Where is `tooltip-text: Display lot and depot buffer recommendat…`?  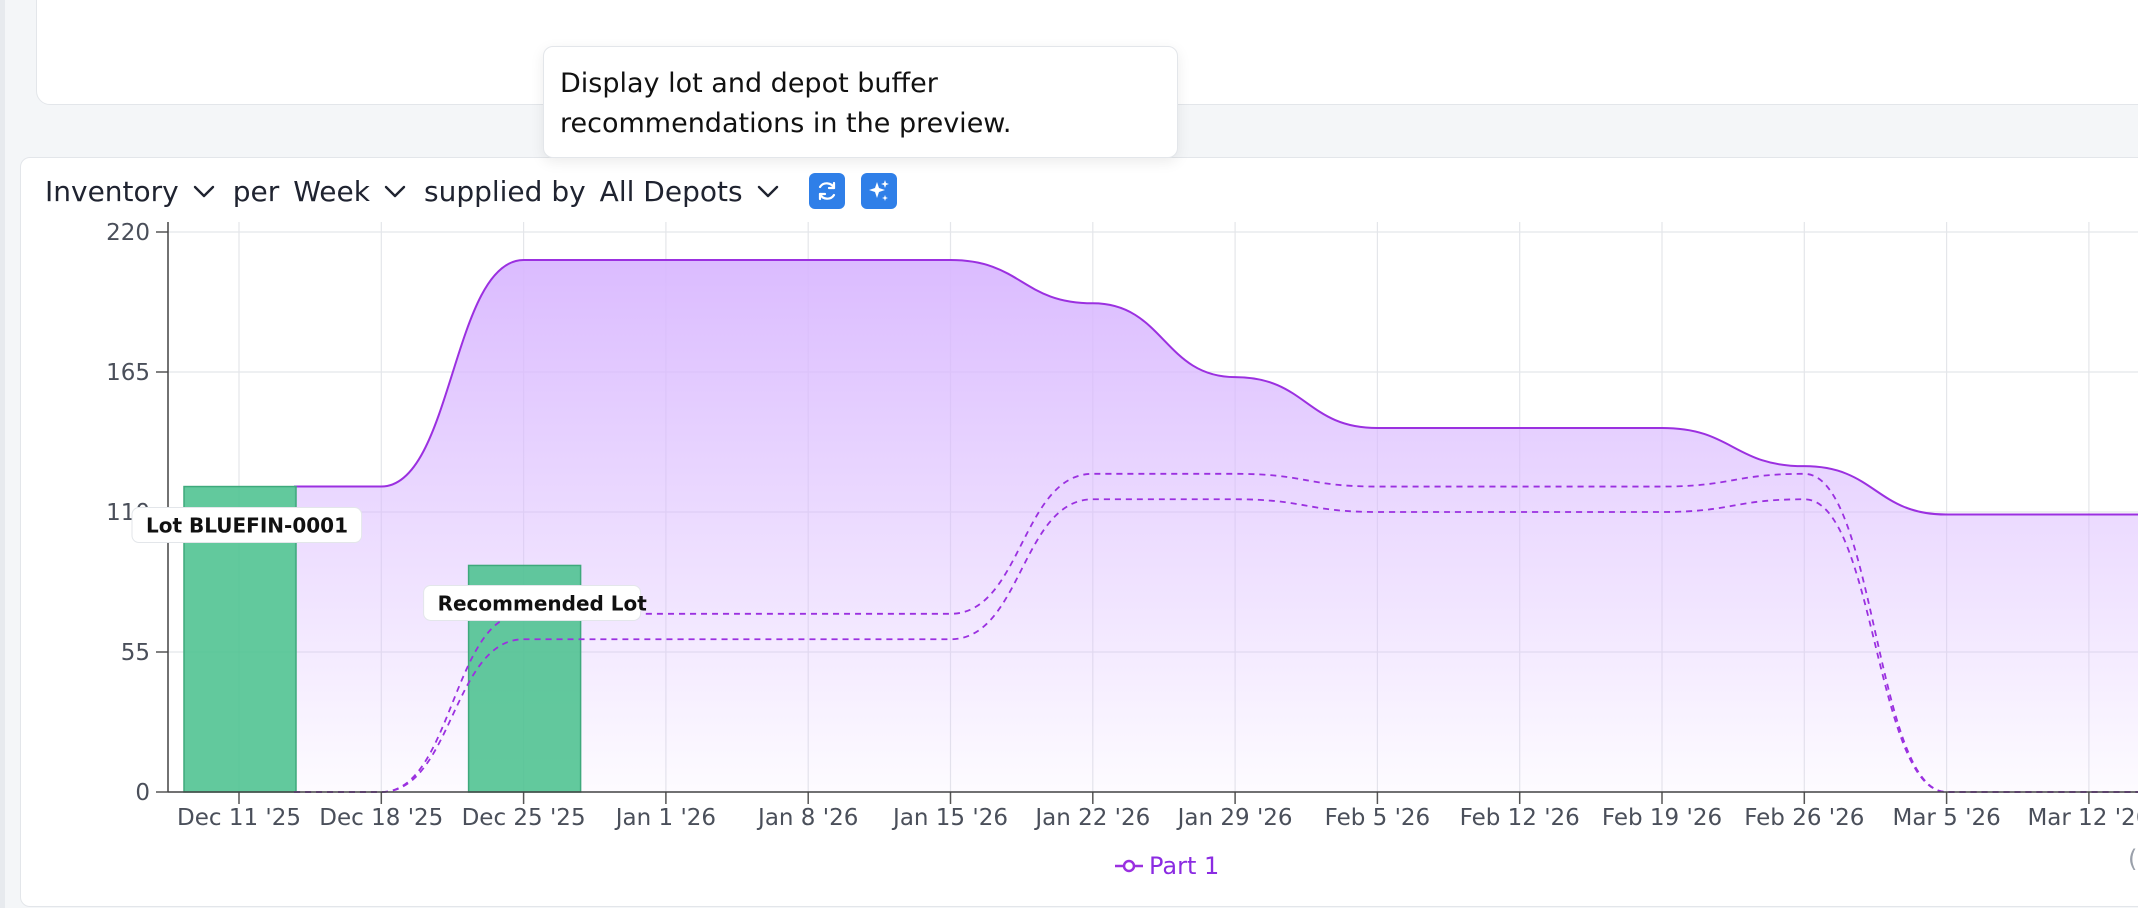 tooltip-text: Display lot and depot buffer recommendat… is located at coordinates (786, 103).